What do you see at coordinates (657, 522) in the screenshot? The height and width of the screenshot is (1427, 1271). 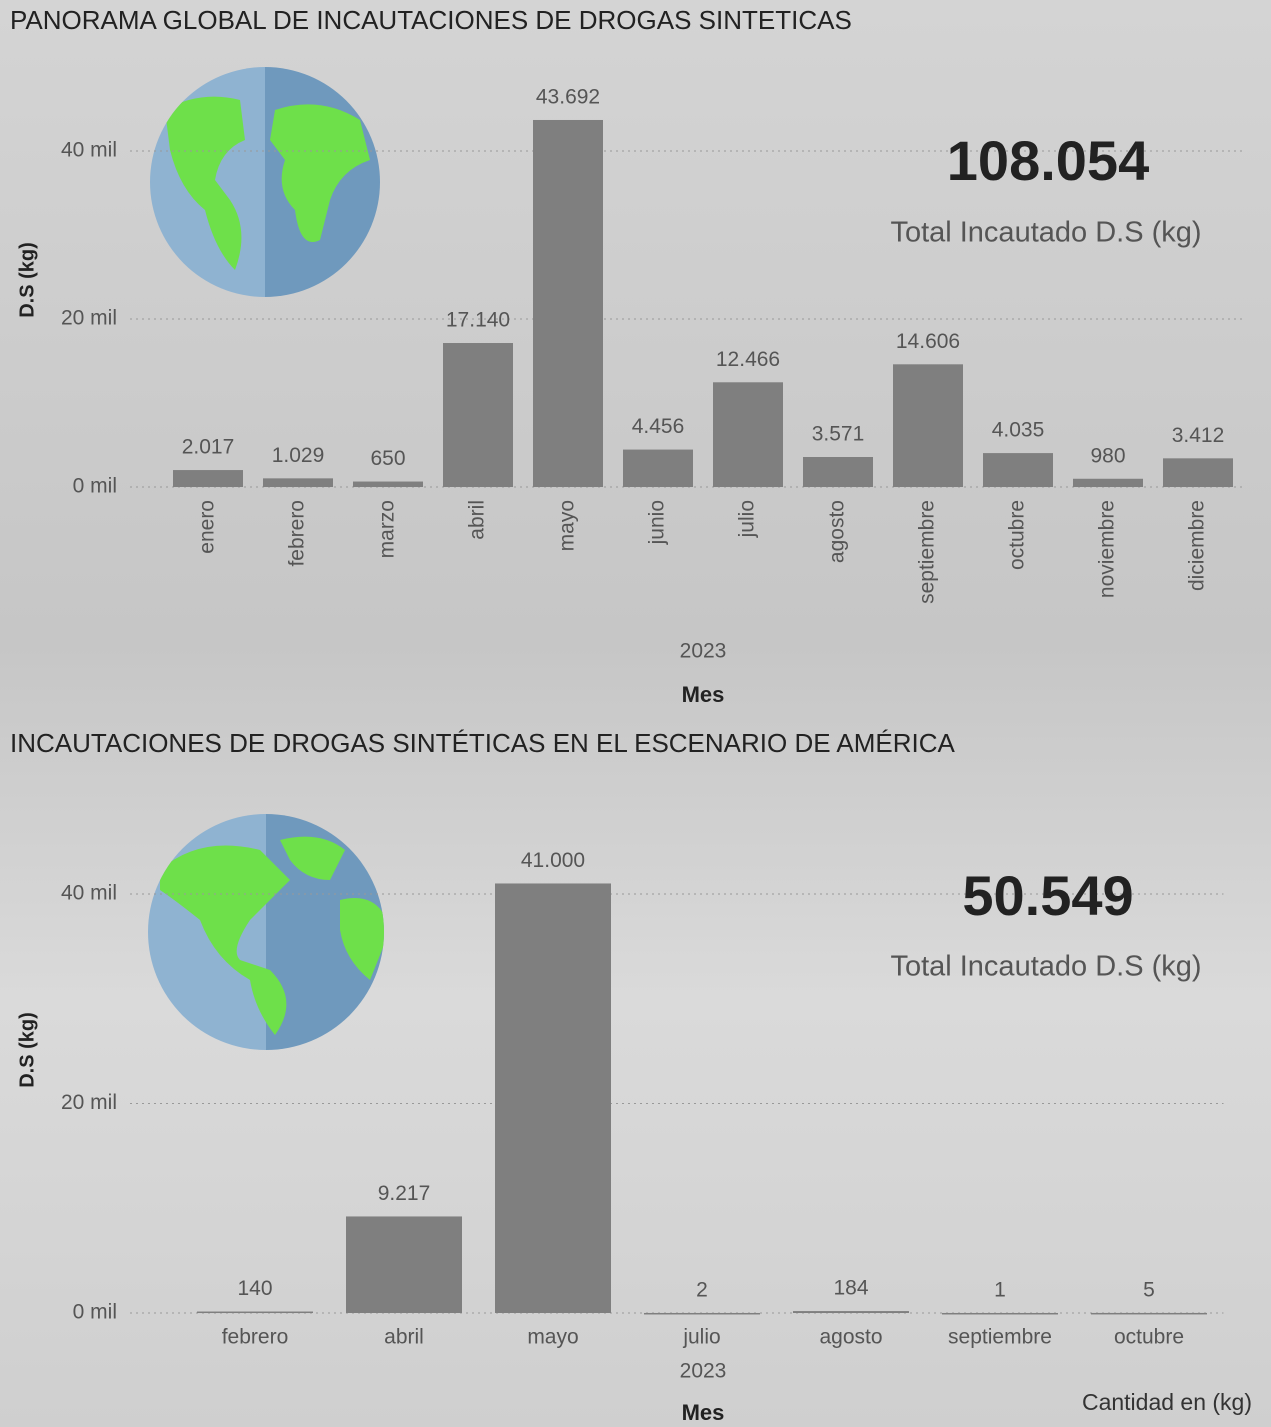 I see `x-tick-label: junio` at bounding box center [657, 522].